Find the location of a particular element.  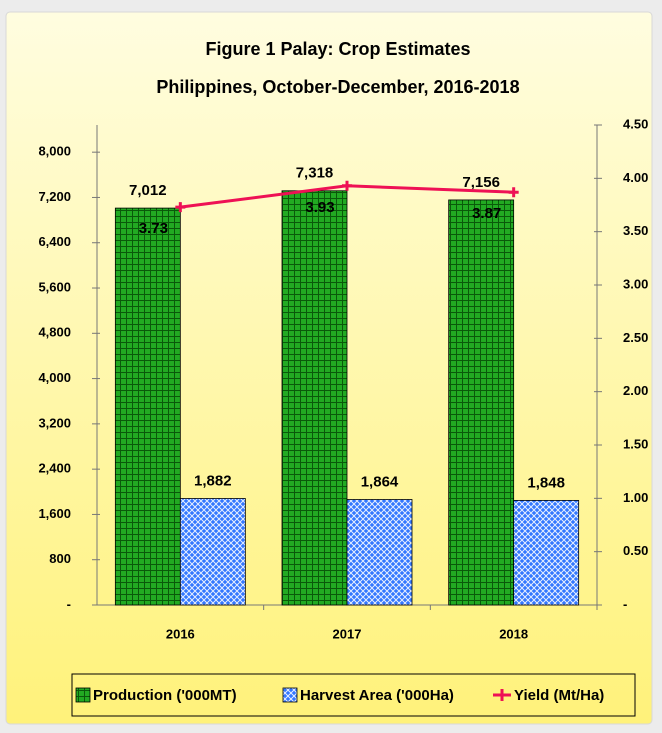

y-tick-label: 3,200 is located at coordinates (54, 422).